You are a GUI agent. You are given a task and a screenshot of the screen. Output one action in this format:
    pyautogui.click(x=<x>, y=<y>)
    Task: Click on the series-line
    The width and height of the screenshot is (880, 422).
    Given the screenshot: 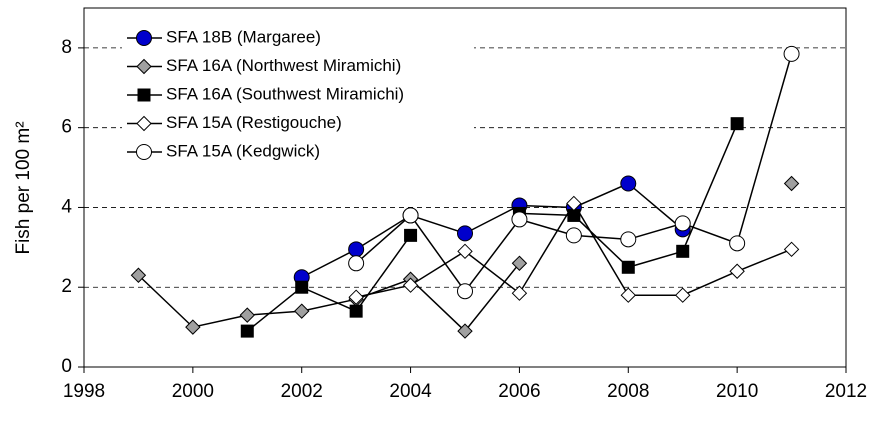 What is the action you would take?
    pyautogui.click(x=492, y=230)
    